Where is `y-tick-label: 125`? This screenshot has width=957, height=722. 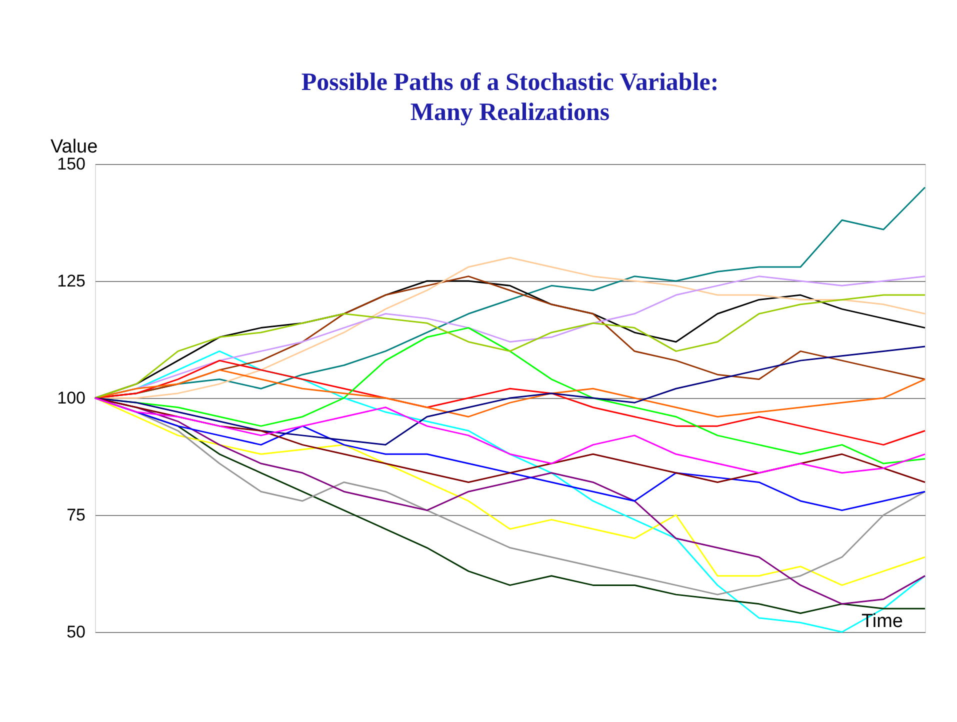 y-tick-label: 125 is located at coordinates (71, 281).